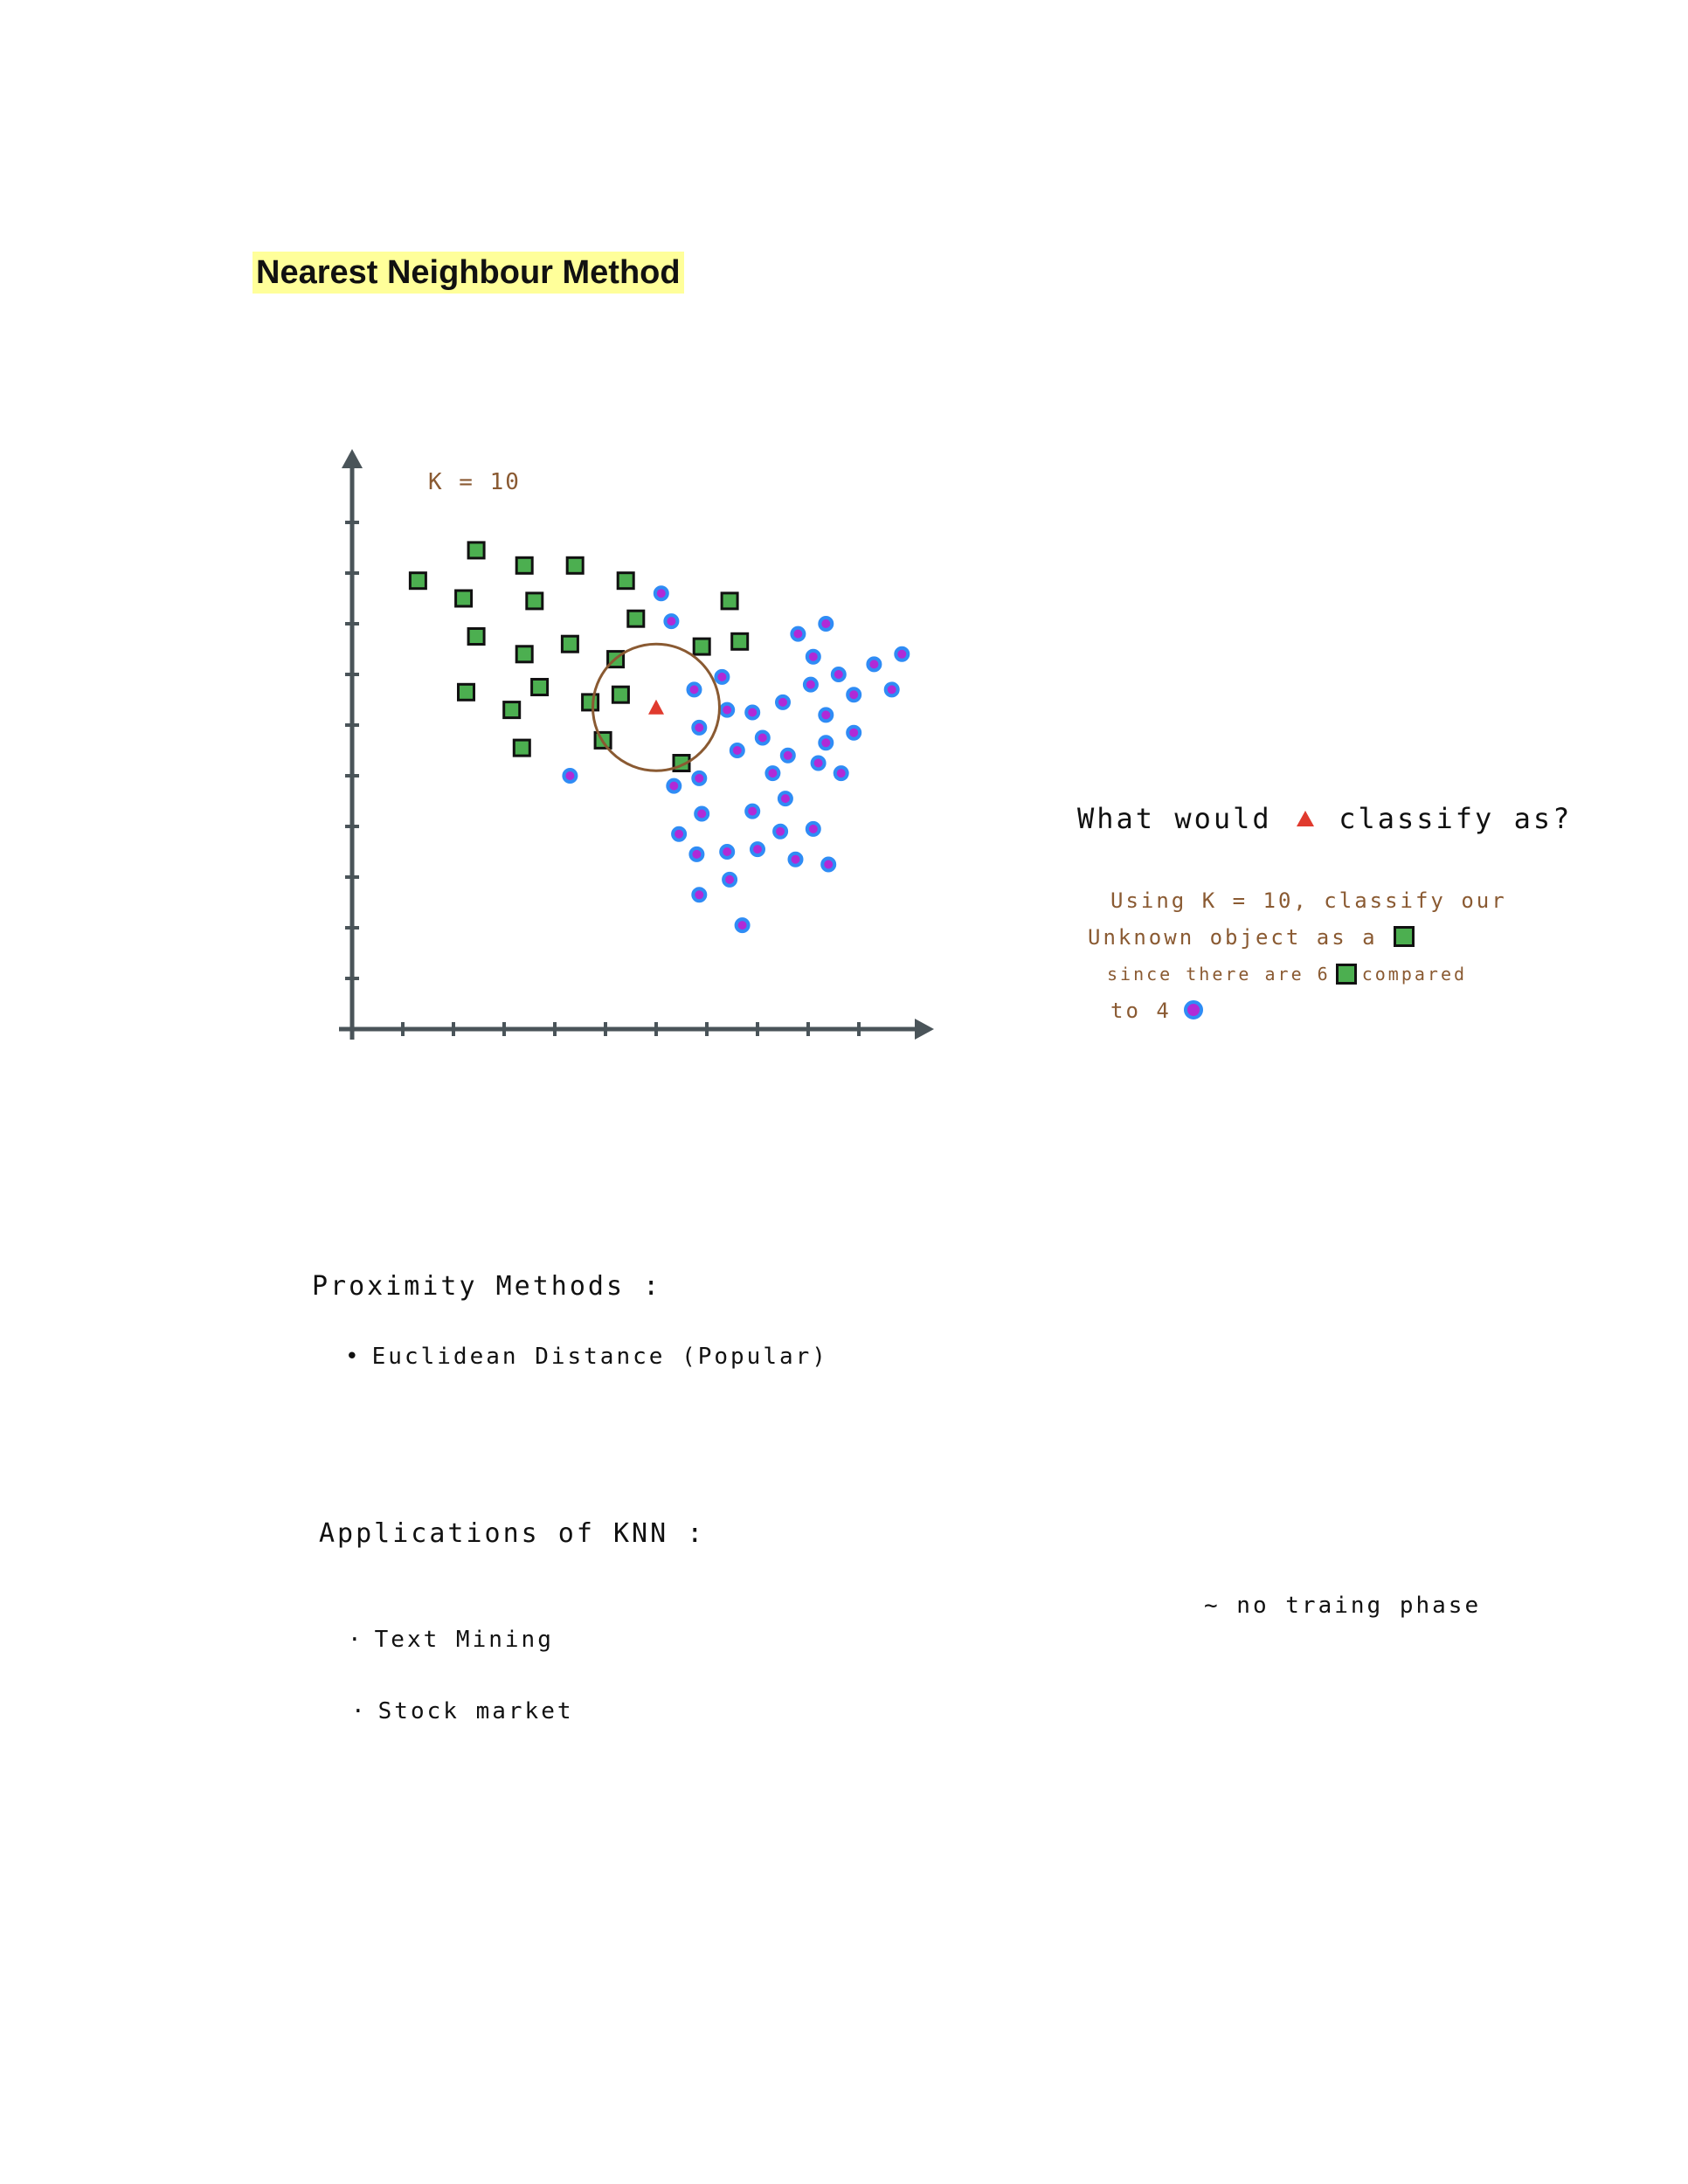 The image size is (1688, 2184). What do you see at coordinates (1305, 818) in the screenshot?
I see `triangle-icon` at bounding box center [1305, 818].